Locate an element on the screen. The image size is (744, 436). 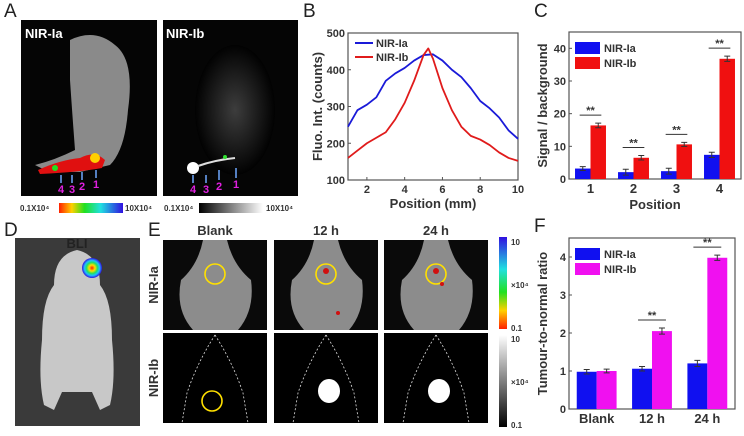
nir-ia-title: NIR-Ia is located at coordinates (44, 33).